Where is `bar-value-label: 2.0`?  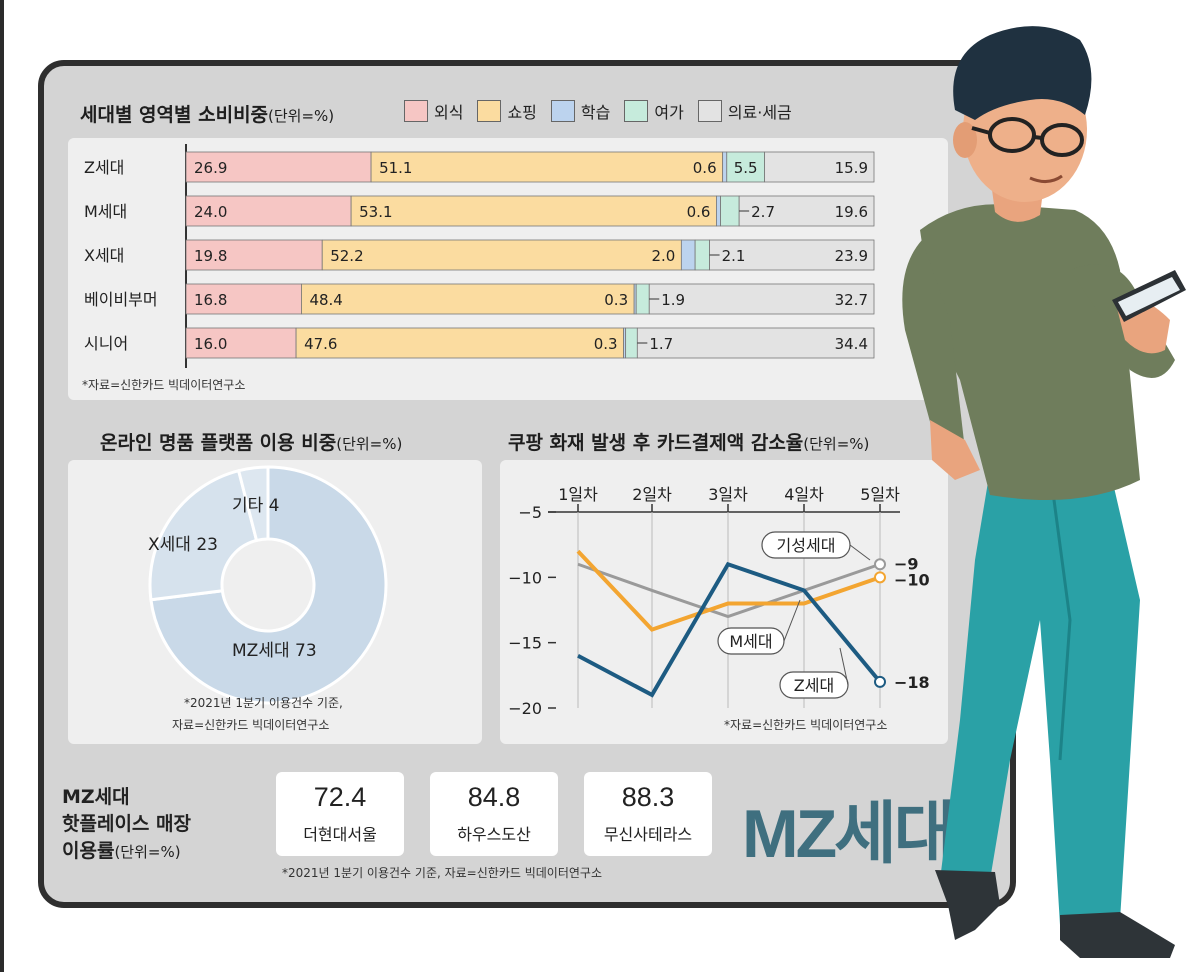 bar-value-label: 2.0 is located at coordinates (664, 256).